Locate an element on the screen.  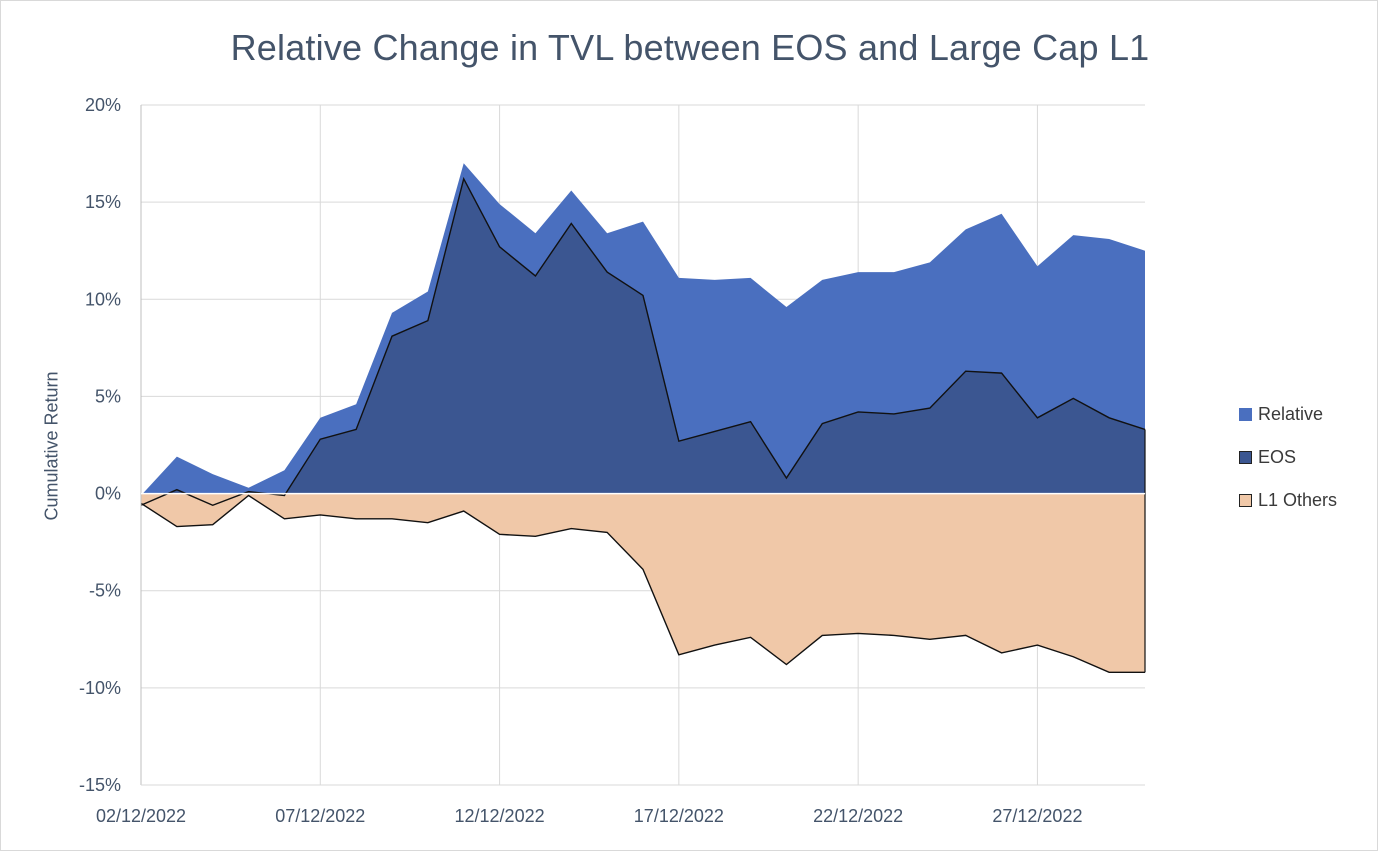
x-tick-label: 27/12/2022 is located at coordinates (1037, 816).